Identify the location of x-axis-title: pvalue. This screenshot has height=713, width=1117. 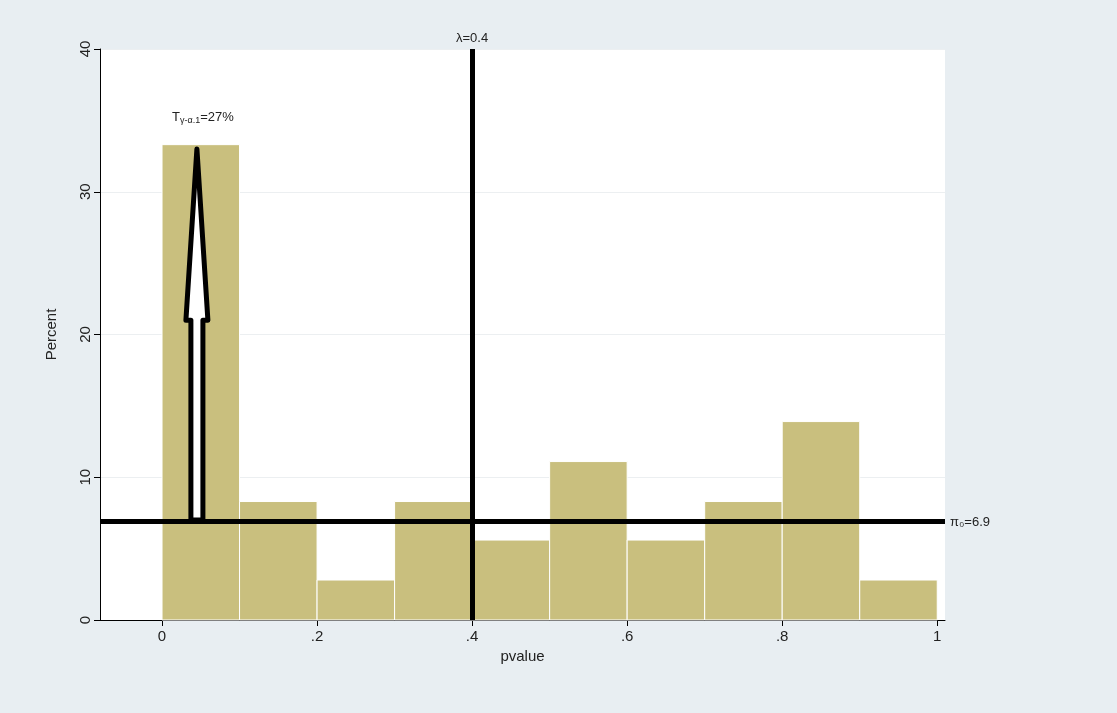
(522, 655).